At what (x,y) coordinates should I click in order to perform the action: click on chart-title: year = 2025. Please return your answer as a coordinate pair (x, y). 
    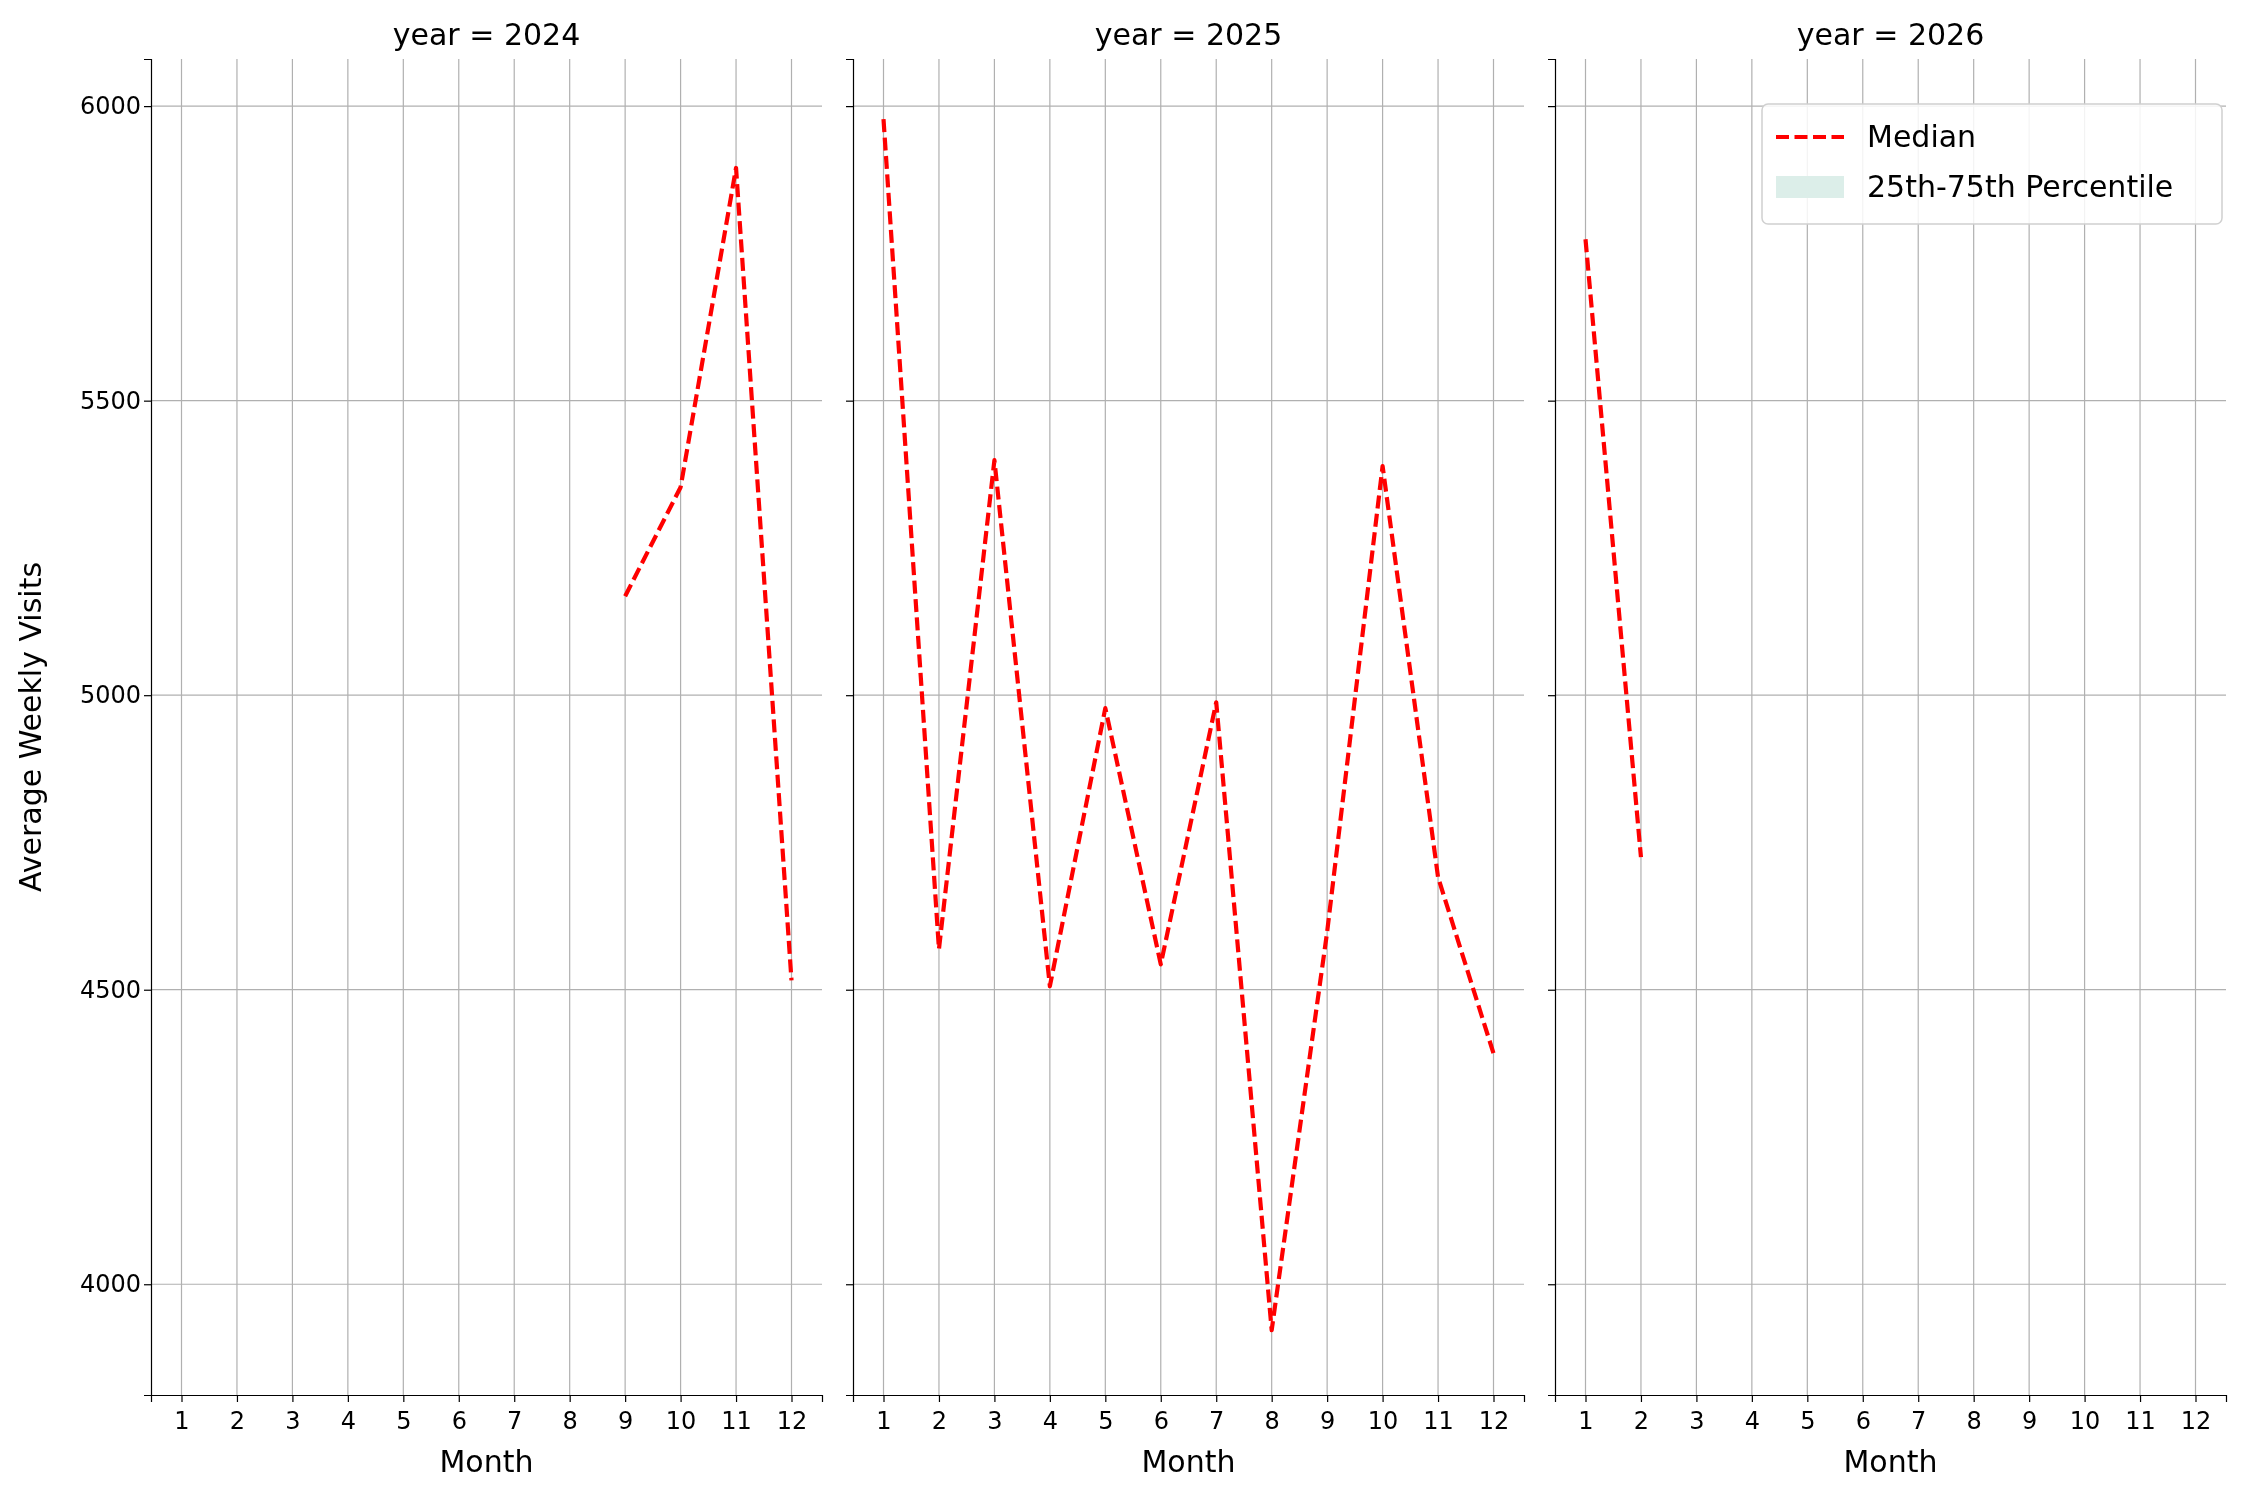
    Looking at the image, I should click on (1188, 34).